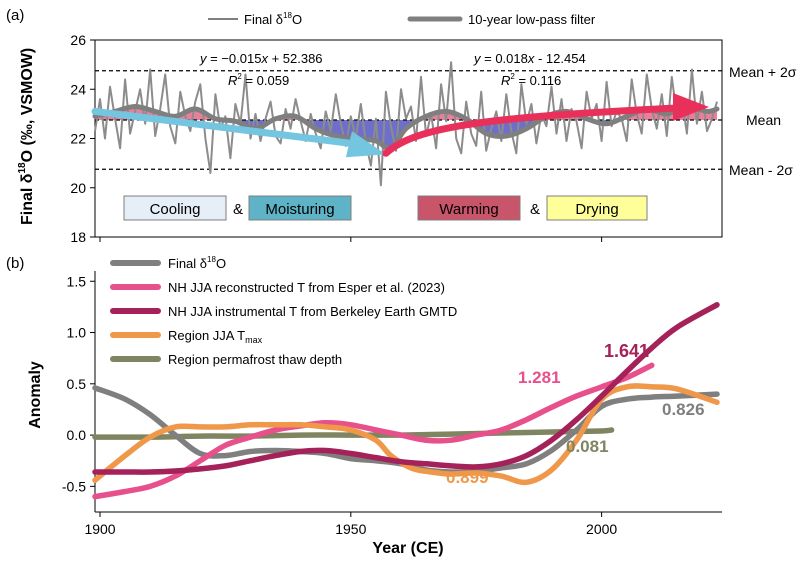 The image size is (812, 562). Describe the element at coordinates (15, 15) in the screenshot. I see `panel-a-label: (a)` at that location.